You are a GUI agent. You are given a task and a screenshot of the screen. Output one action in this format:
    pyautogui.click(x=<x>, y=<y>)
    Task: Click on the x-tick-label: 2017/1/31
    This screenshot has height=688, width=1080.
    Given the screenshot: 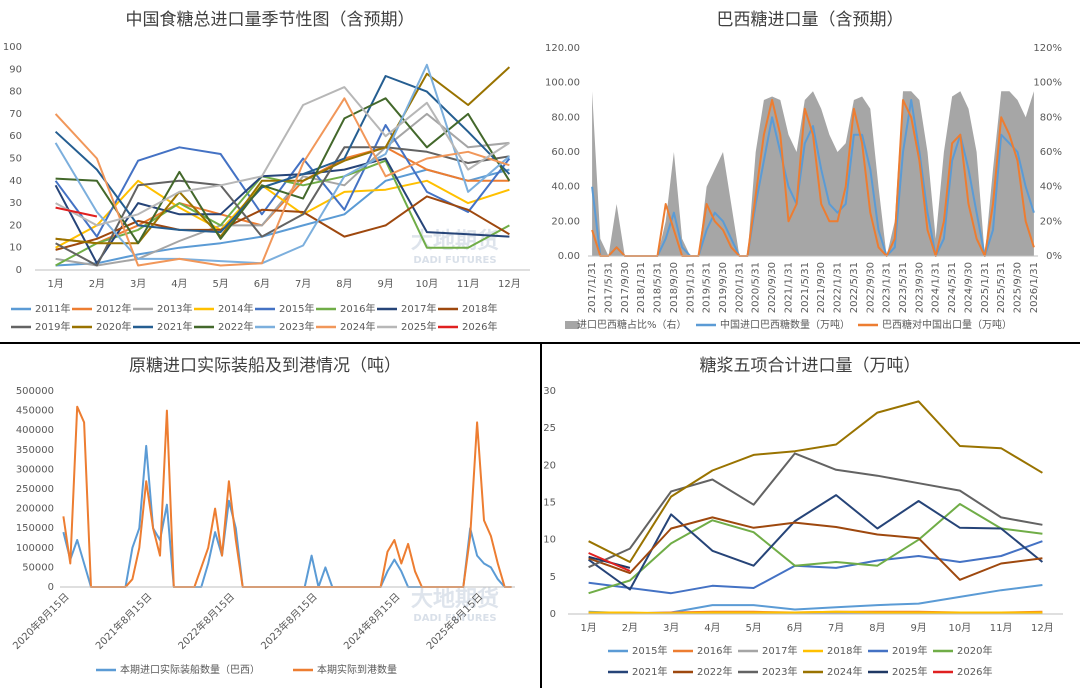 What is the action you would take?
    pyautogui.click(x=592, y=287)
    